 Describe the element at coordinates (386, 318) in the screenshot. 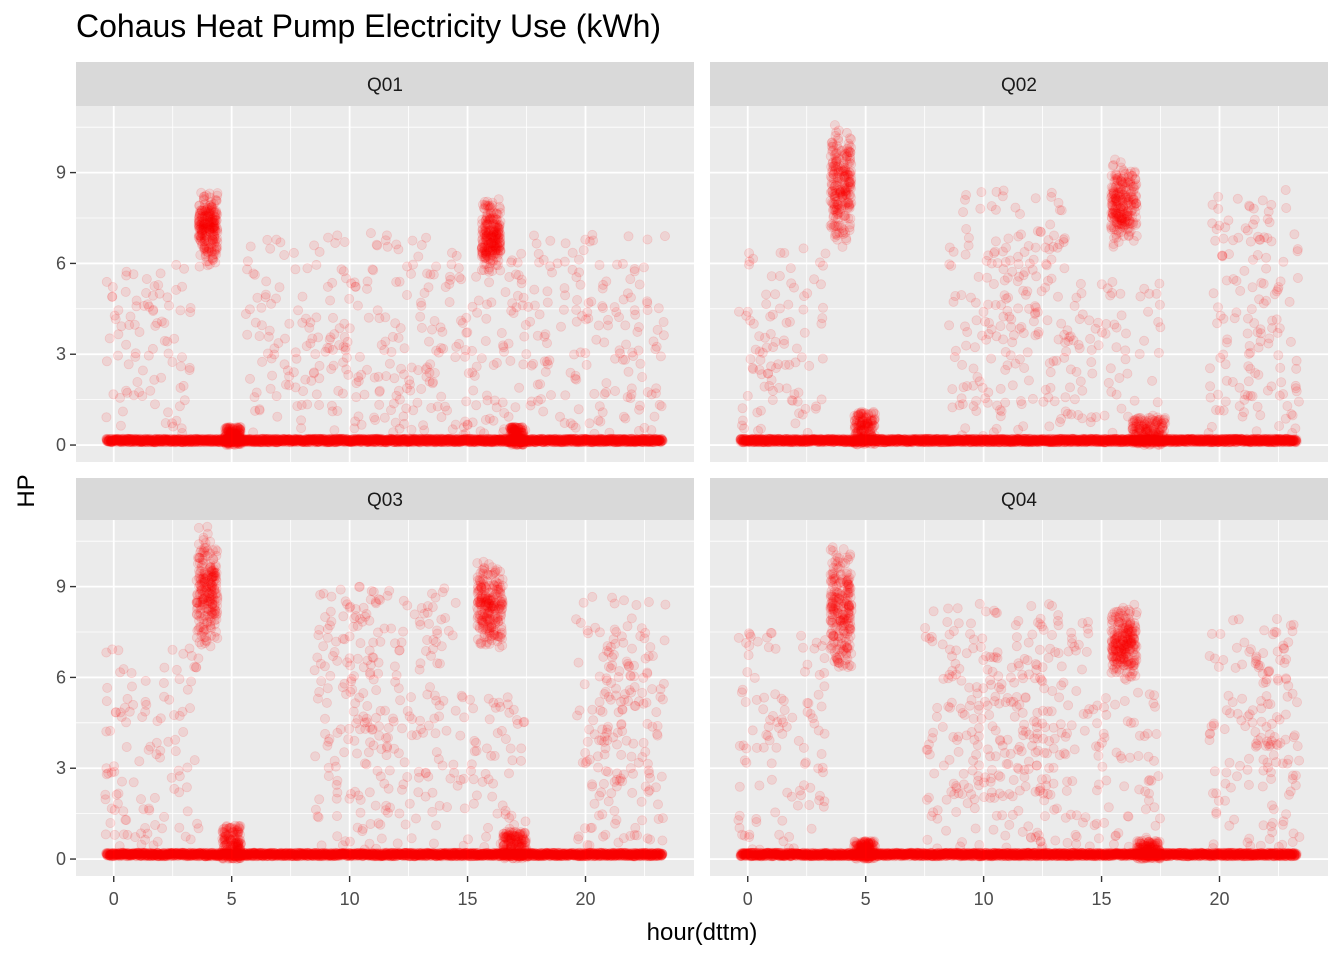

I see `points-q01` at that location.